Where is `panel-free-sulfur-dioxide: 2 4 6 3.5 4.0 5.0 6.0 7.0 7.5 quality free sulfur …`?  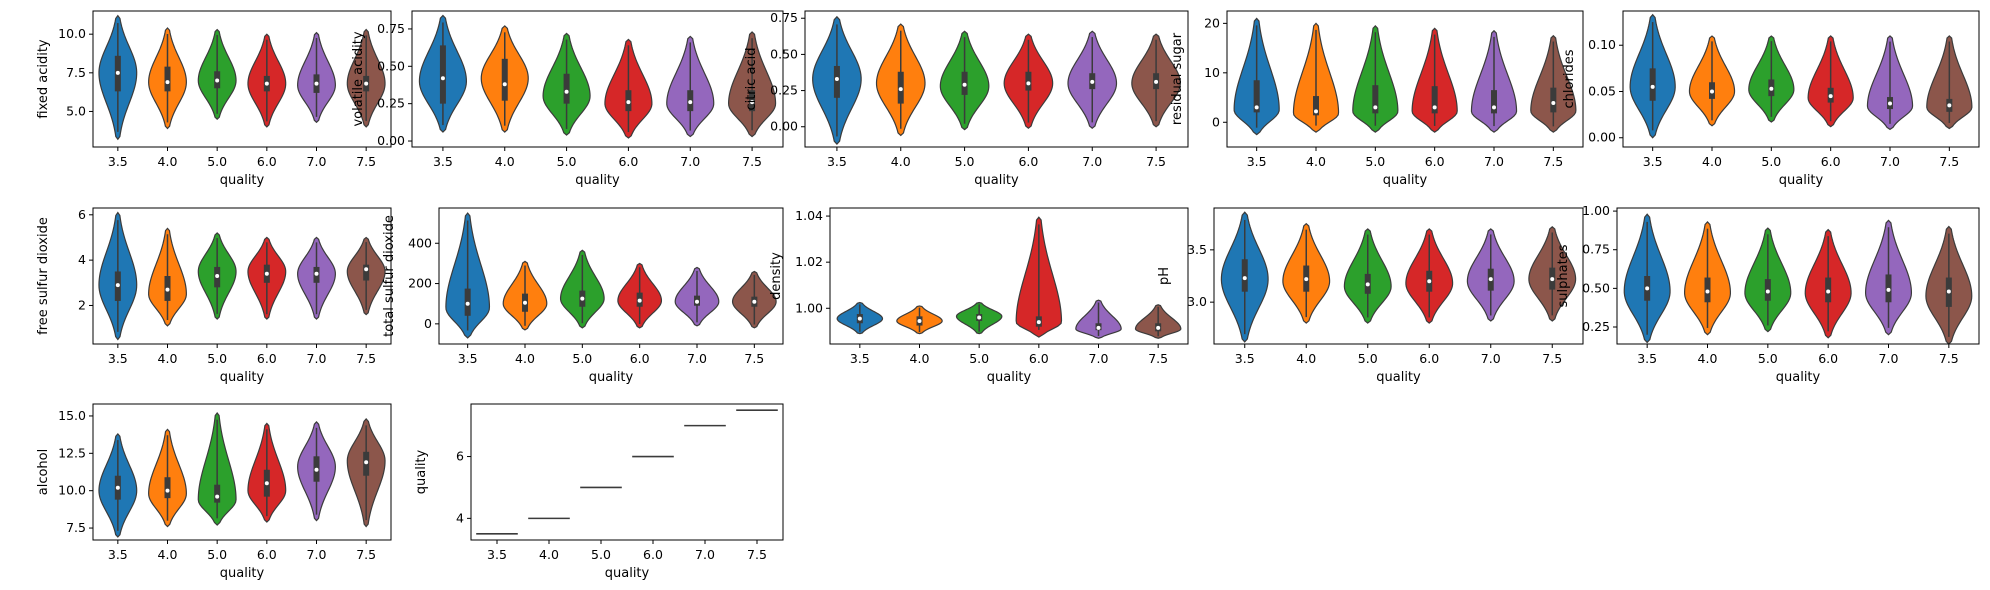 panel-free-sulfur-dioxide: 2 4 6 3.5 4.0 5.0 6.0 7.0 7.5 quality free sulfur … is located at coordinates (214, 296).